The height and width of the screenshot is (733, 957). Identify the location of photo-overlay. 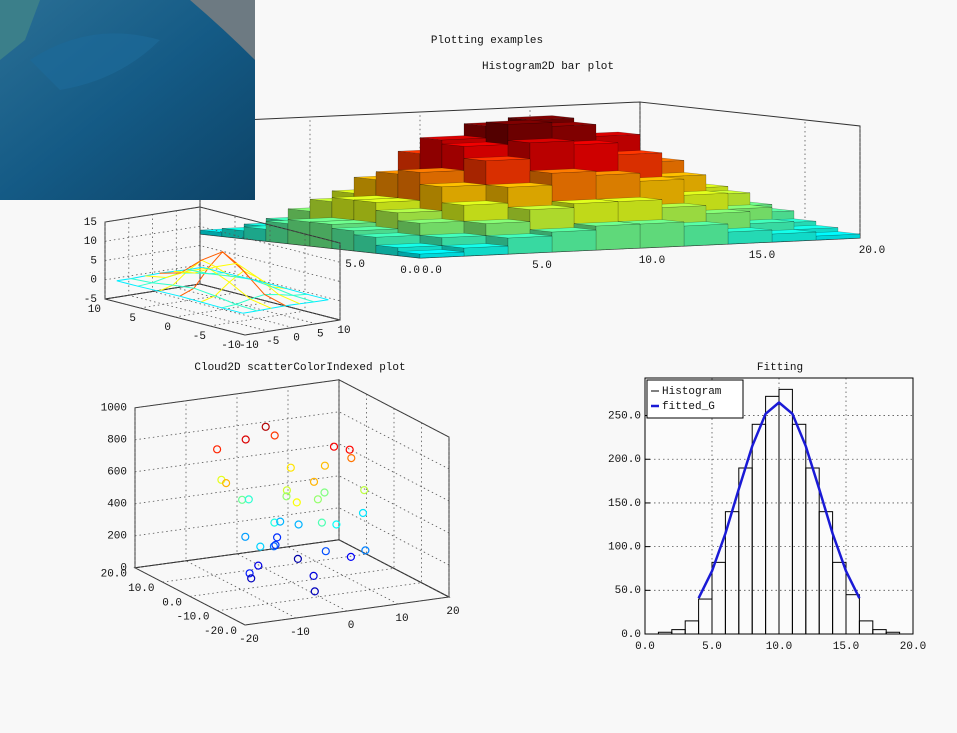
(127, 100).